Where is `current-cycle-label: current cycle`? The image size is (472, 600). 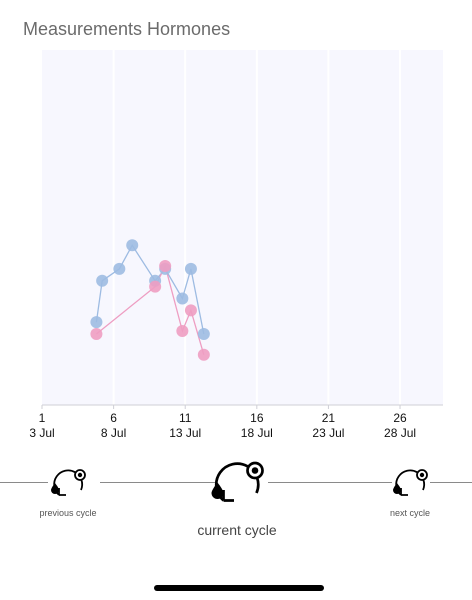
current-cycle-label: current cycle is located at coordinates (237, 530).